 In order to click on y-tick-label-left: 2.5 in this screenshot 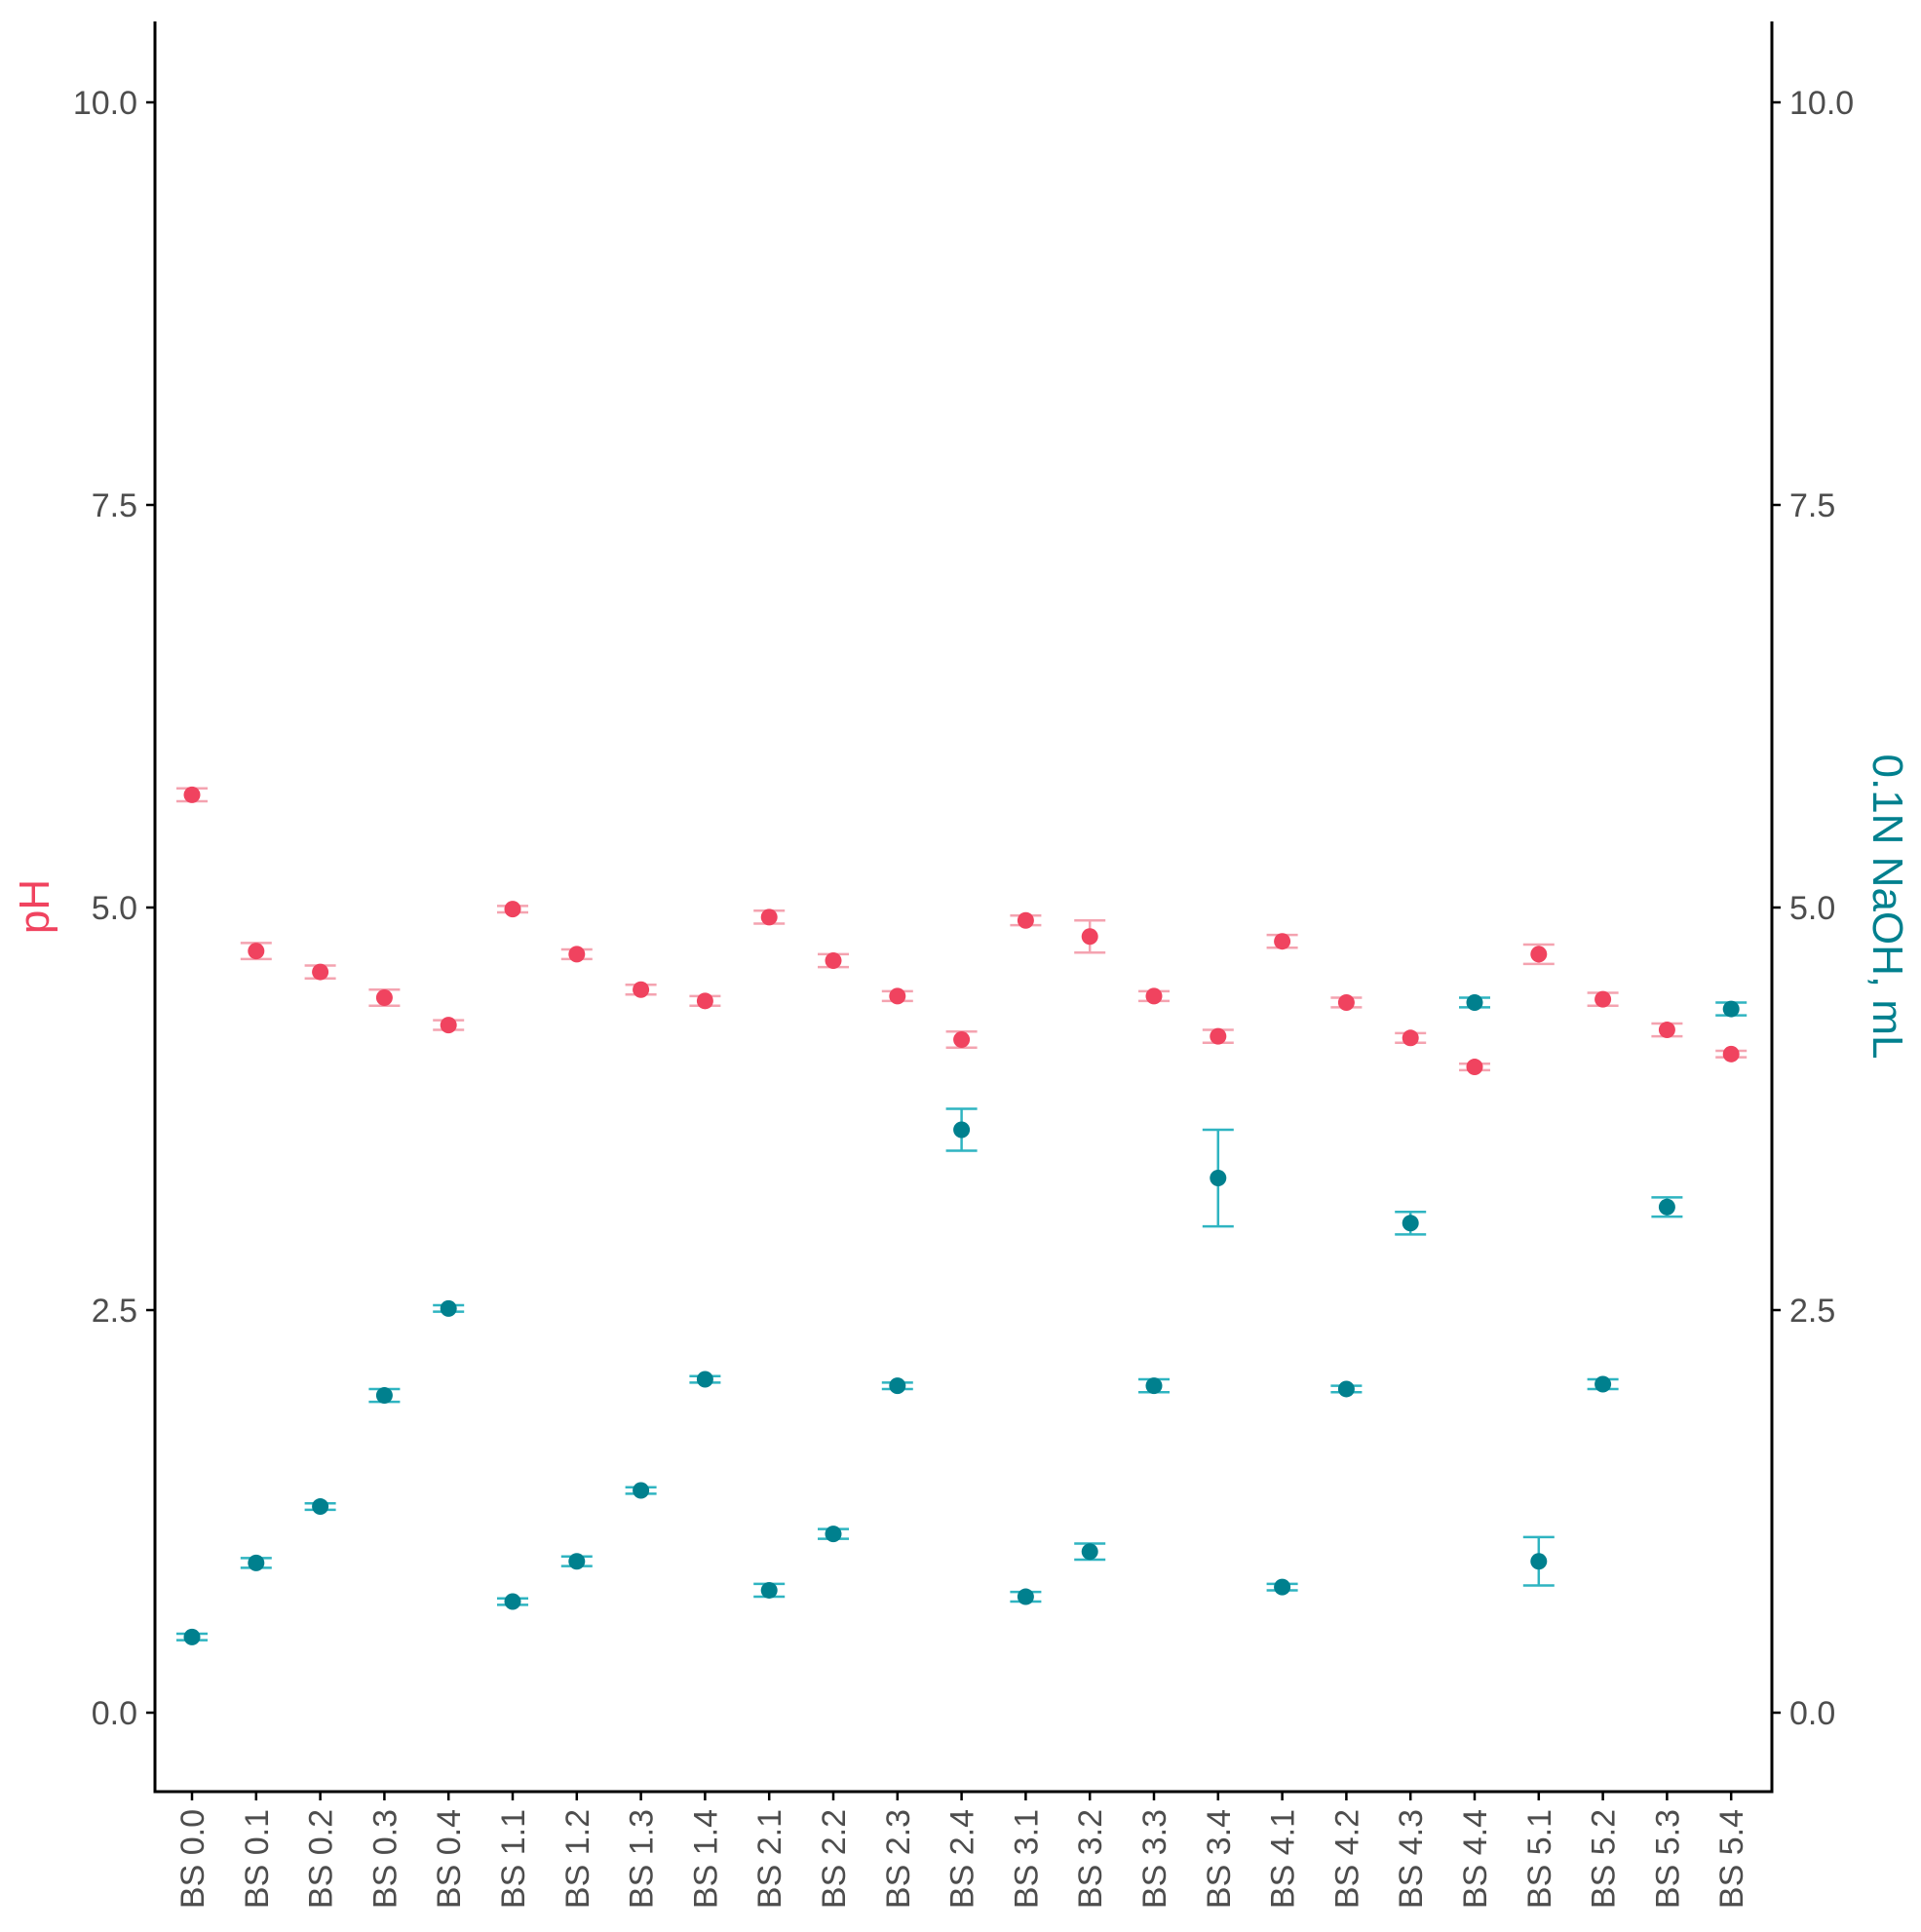, I will do `click(114, 1311)`.